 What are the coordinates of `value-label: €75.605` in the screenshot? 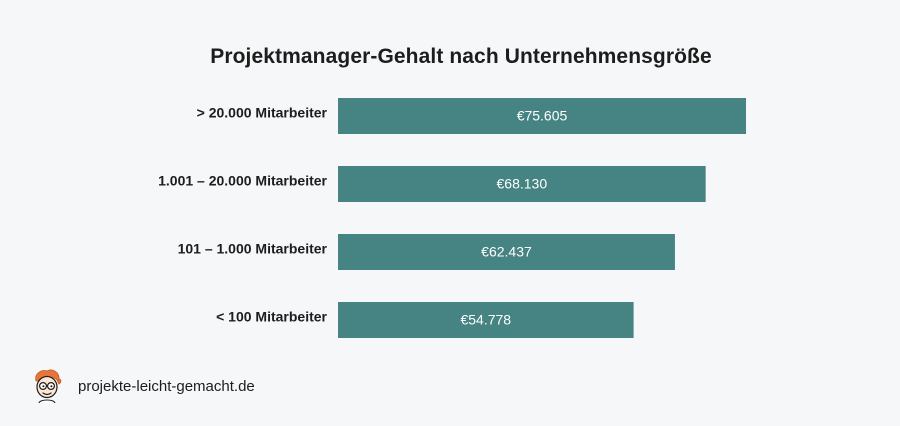 It's located at (542, 116).